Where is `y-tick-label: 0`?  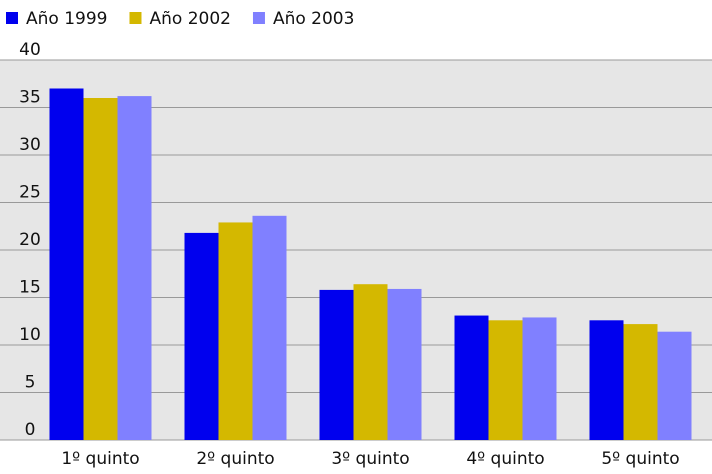
y-tick-label: 0 is located at coordinates (30, 430).